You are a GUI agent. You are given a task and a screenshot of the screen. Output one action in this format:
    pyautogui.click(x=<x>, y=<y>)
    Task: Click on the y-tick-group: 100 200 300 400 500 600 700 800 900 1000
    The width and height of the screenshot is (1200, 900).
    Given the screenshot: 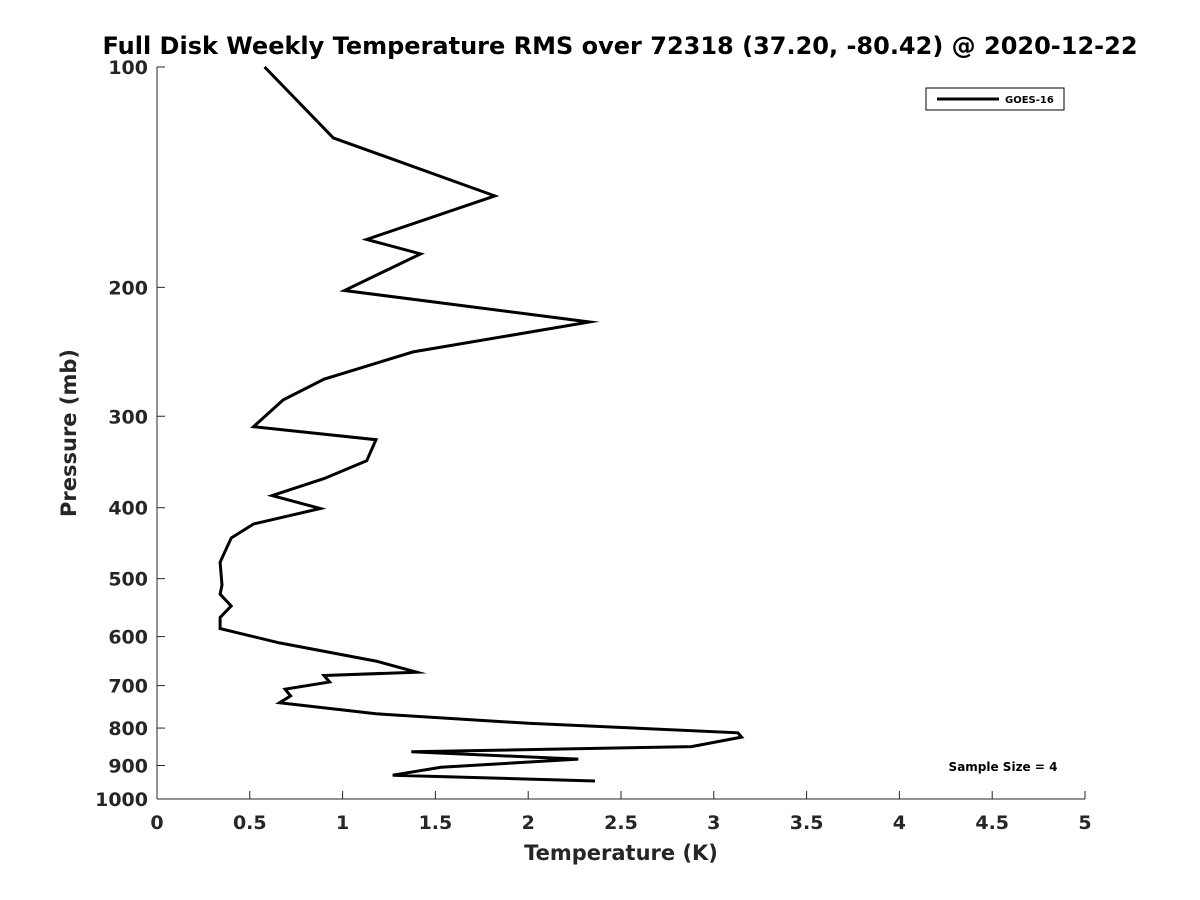 What is the action you would take?
    pyautogui.click(x=130, y=434)
    